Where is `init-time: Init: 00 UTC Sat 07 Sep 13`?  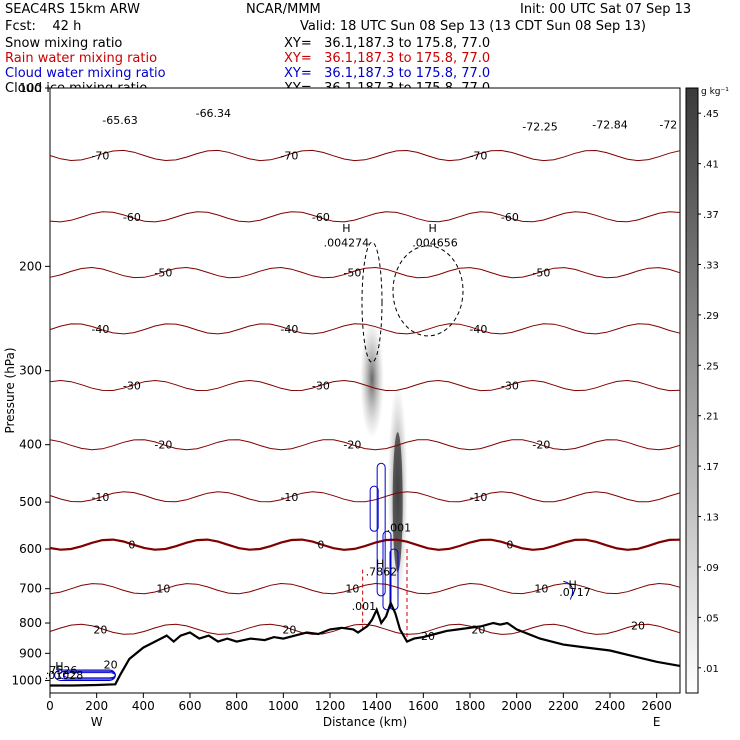
init-time: Init: 00 UTC Sat 07 Sep 13 is located at coordinates (606, 9).